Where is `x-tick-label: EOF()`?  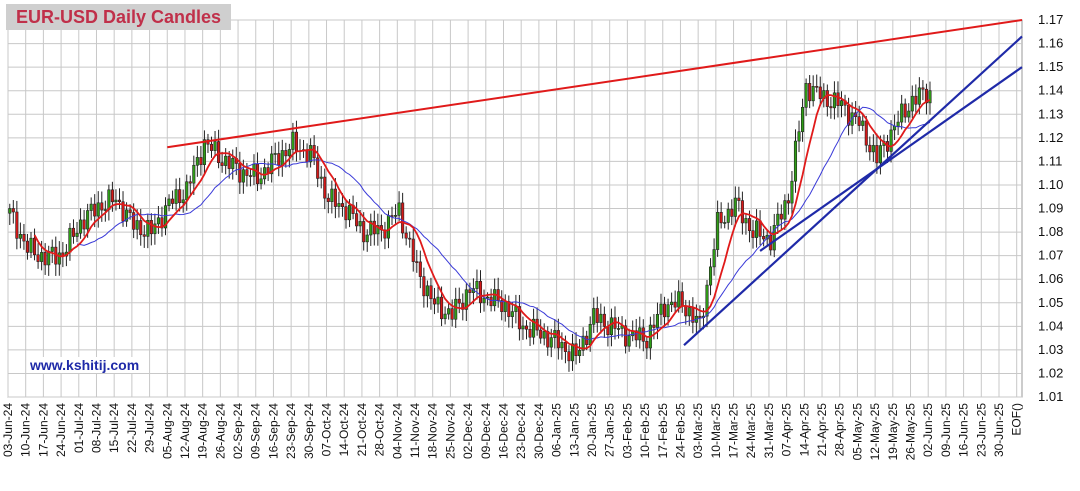
x-tick-label: EOF() is located at coordinates (1017, 419).